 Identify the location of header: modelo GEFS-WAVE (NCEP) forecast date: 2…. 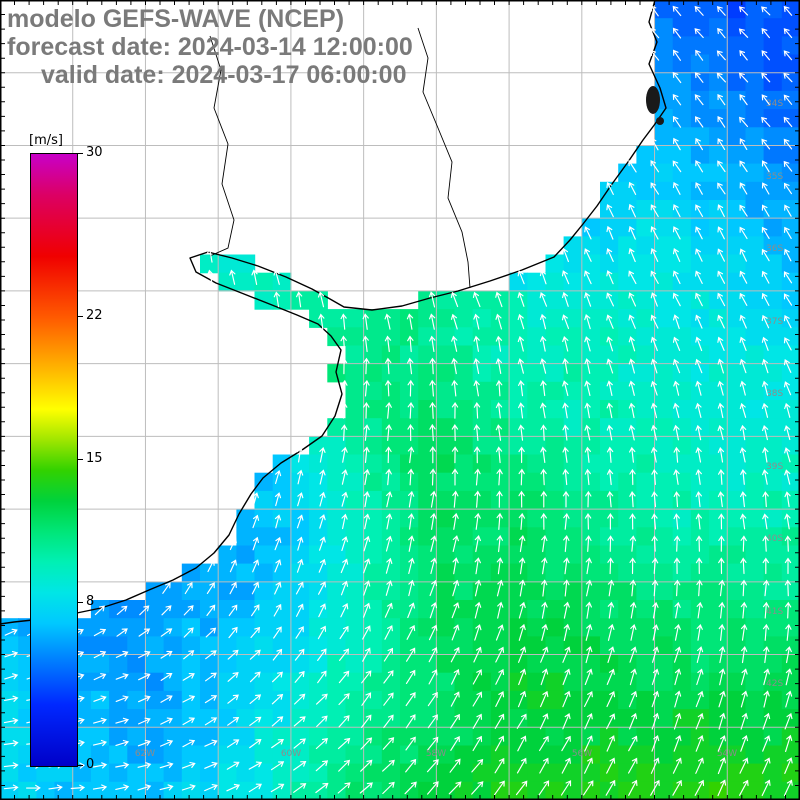
(210, 47).